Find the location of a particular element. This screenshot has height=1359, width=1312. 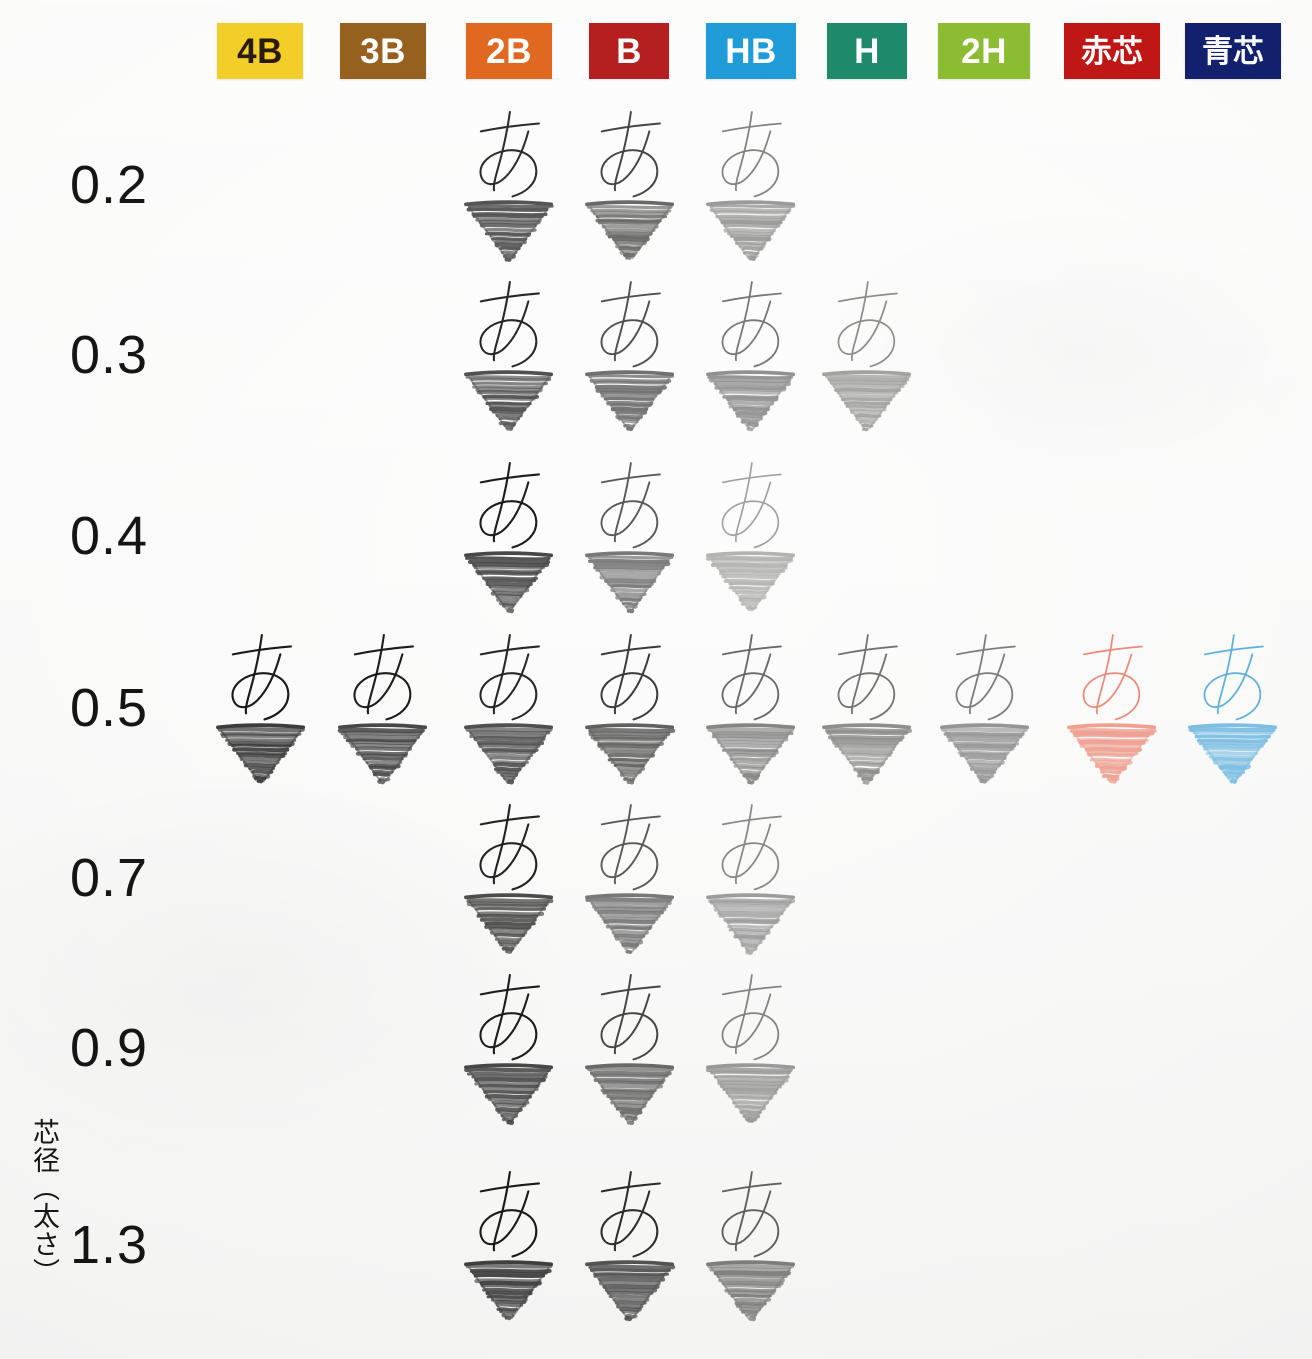

sample-cell-0-3-b is located at coordinates (630, 355).